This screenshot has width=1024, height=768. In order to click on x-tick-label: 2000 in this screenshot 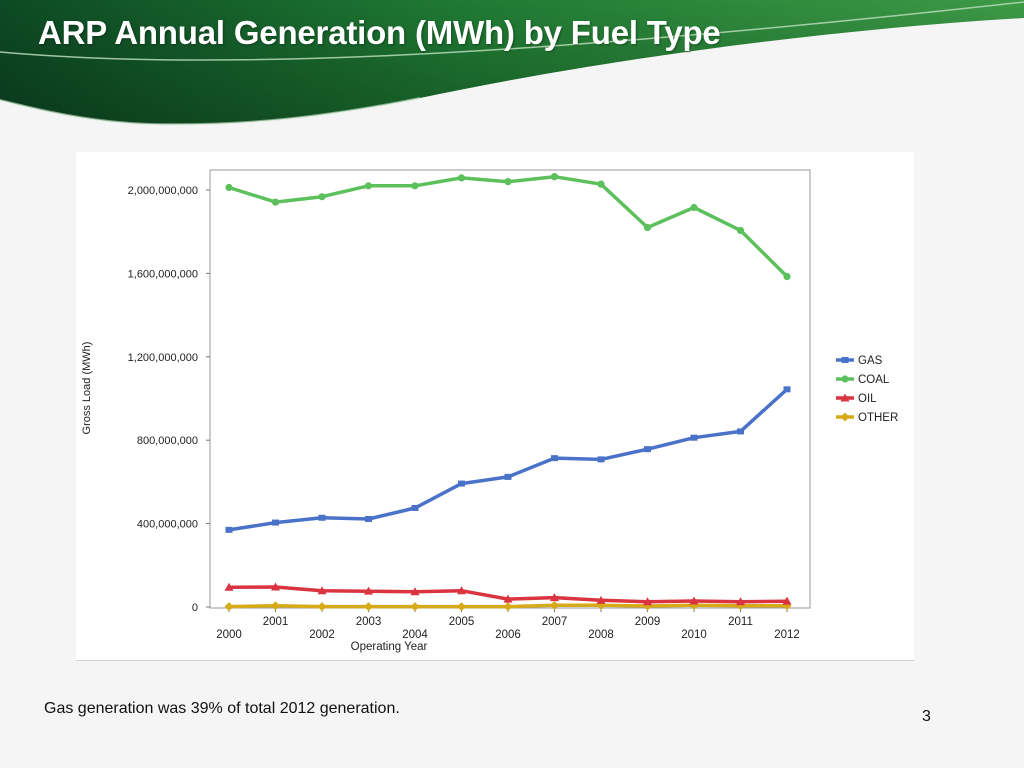, I will do `click(229, 635)`.